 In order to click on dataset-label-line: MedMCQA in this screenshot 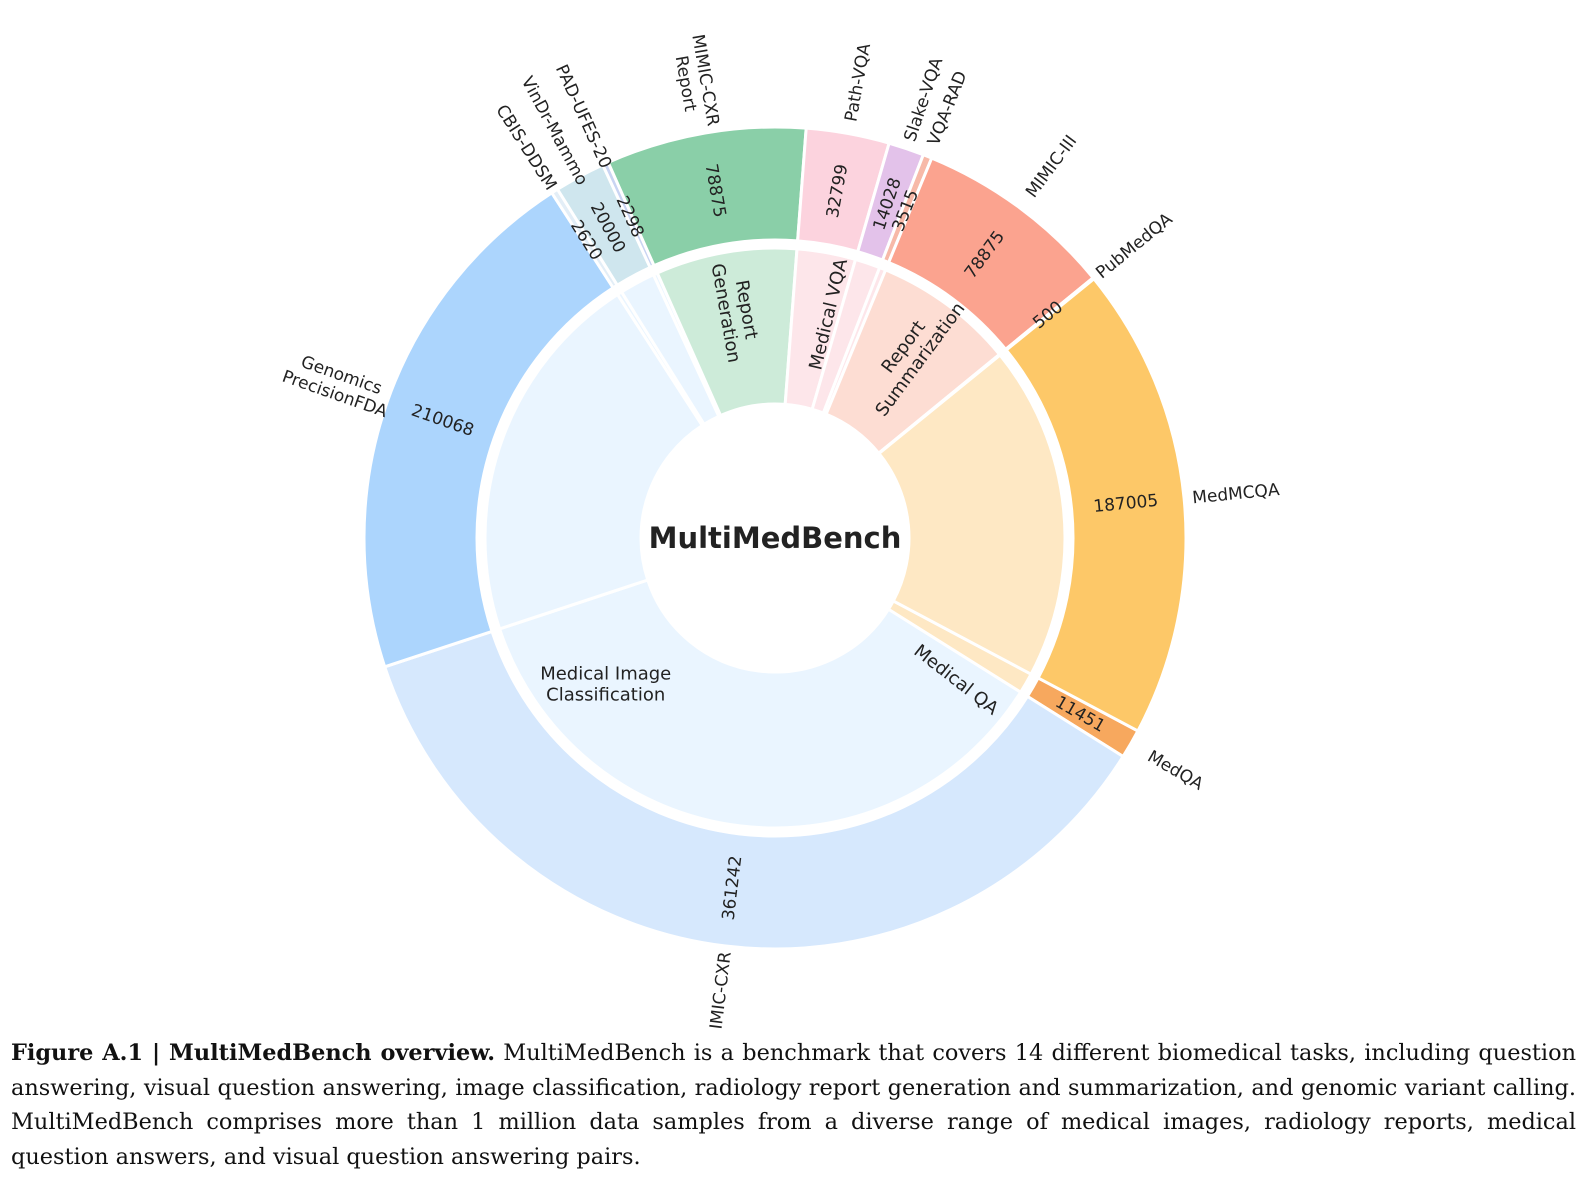, I will do `click(1235, 494)`.